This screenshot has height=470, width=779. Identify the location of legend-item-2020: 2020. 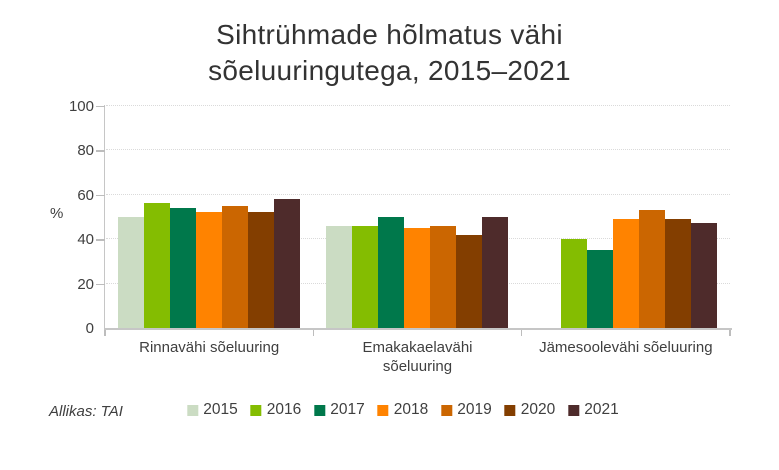
(530, 410).